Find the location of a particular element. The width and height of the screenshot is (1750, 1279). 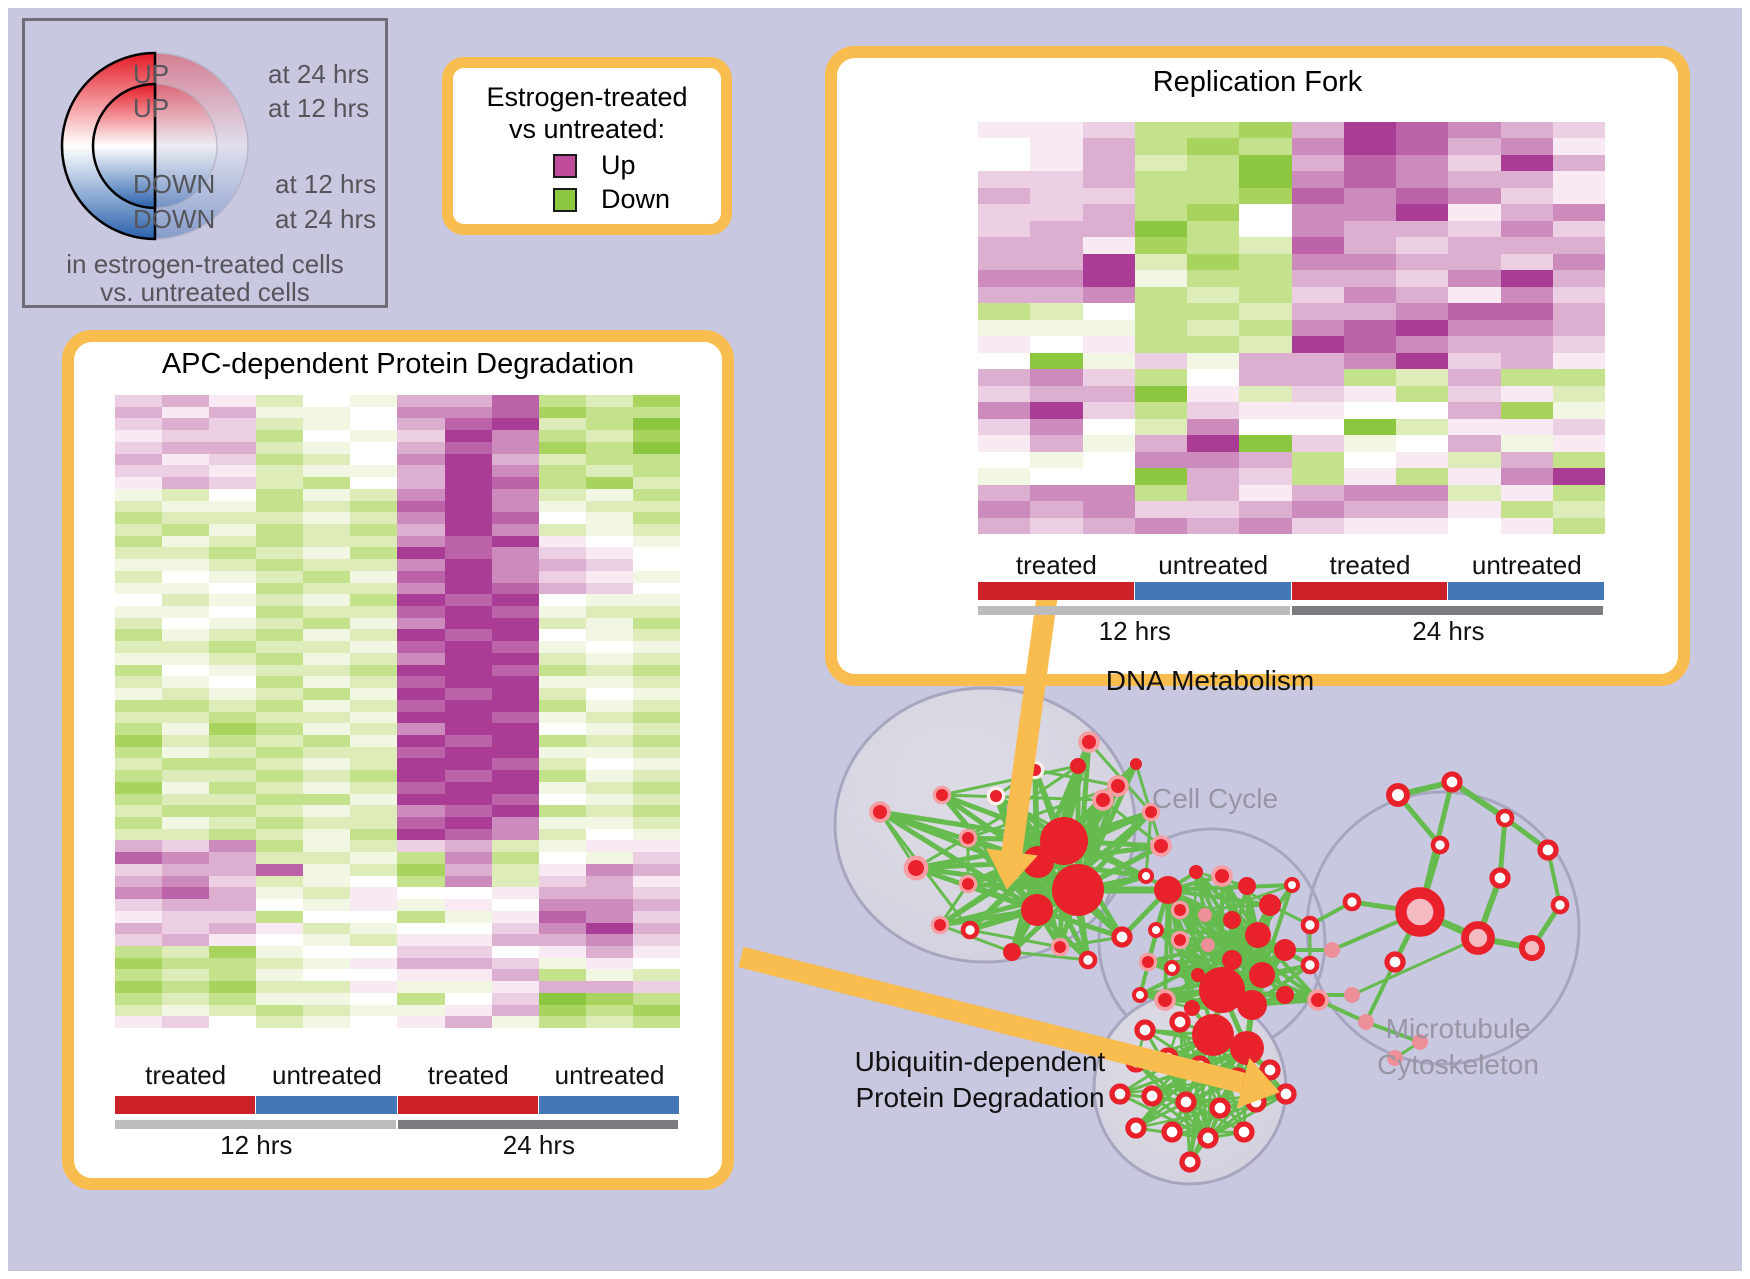

network-cluster-label: Protein Degradation is located at coordinates (980, 1097).